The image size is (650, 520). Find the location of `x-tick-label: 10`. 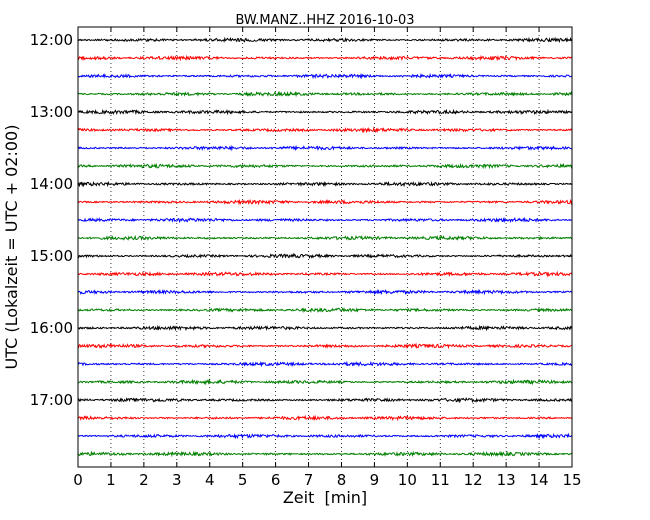

x-tick-label: 10 is located at coordinates (407, 480).